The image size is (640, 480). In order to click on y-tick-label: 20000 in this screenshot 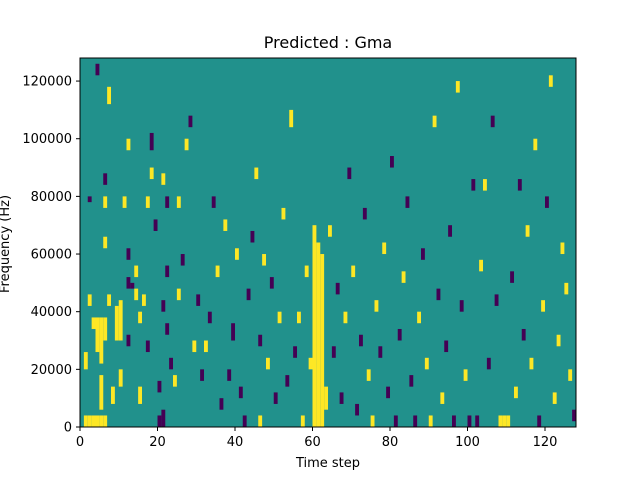, I will do `click(51, 370)`.